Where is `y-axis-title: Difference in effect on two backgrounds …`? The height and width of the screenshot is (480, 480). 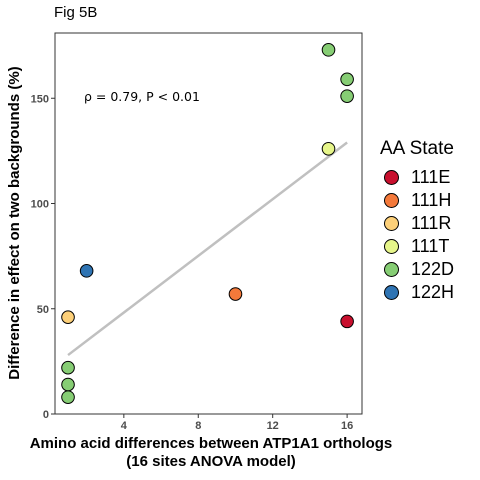
y-axis-title: Difference in effect on two backgrounds … is located at coordinates (14, 222).